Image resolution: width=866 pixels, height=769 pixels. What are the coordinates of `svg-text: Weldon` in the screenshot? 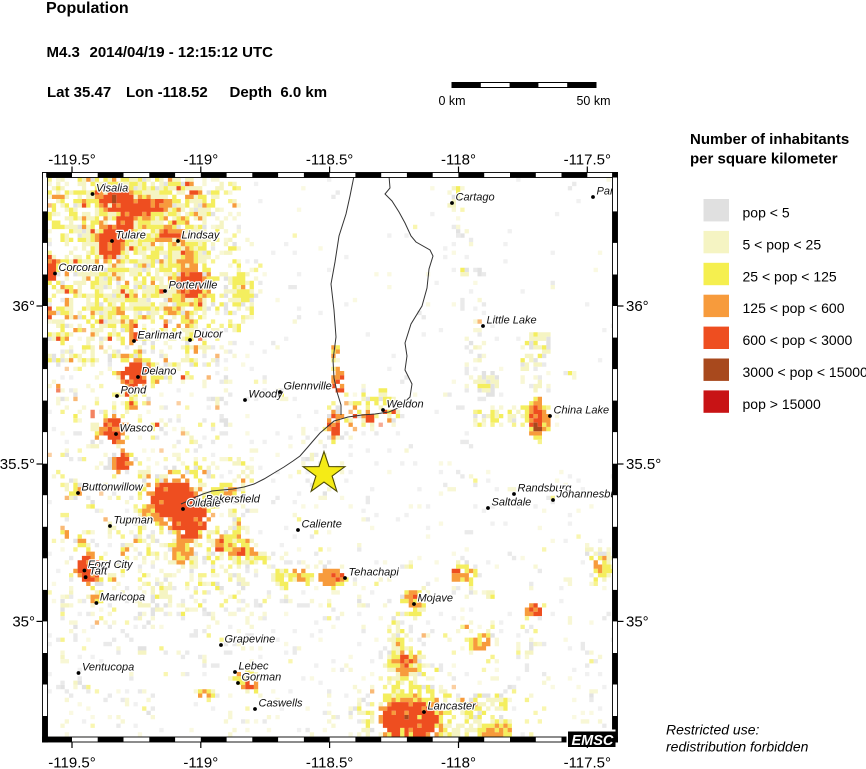 It's located at (405, 405).